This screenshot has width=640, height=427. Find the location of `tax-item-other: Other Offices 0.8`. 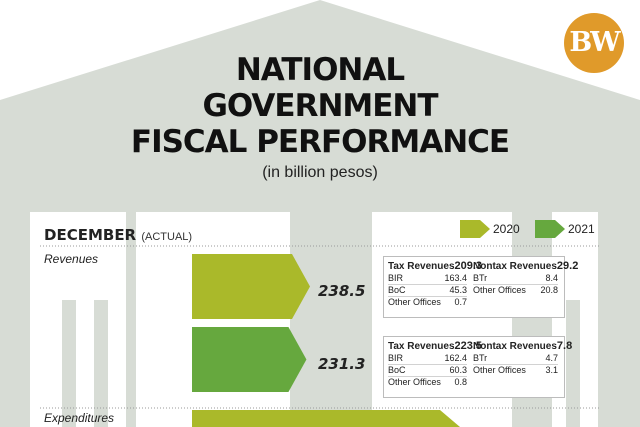

tax-item-other: Other Offices 0.8 is located at coordinates (427, 381).